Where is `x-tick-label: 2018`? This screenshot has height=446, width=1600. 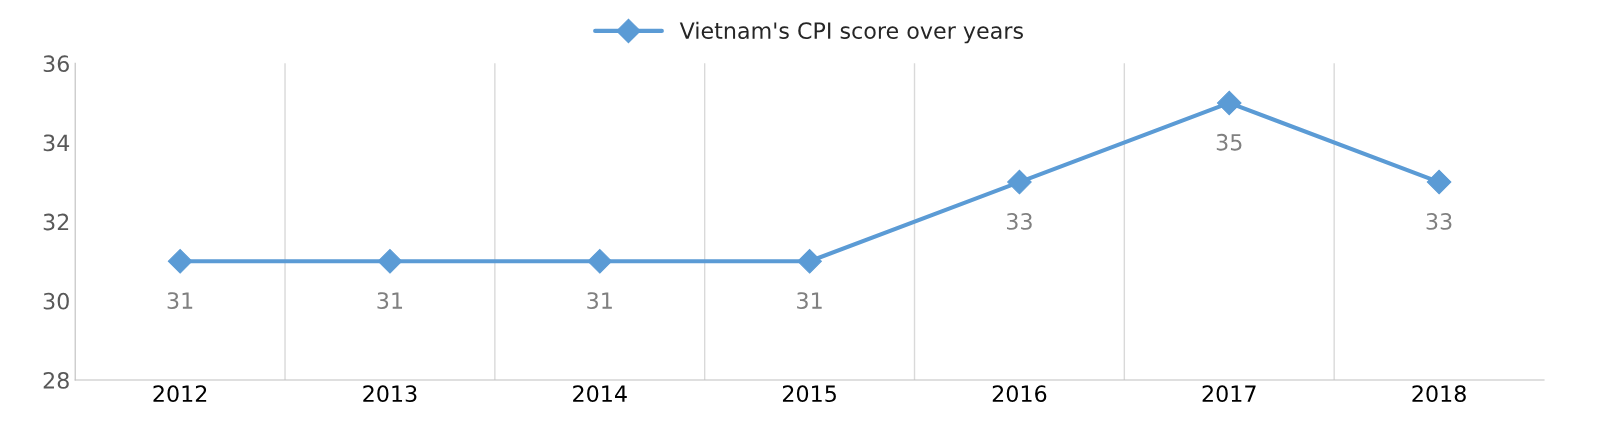 x-tick-label: 2018 is located at coordinates (1439, 394).